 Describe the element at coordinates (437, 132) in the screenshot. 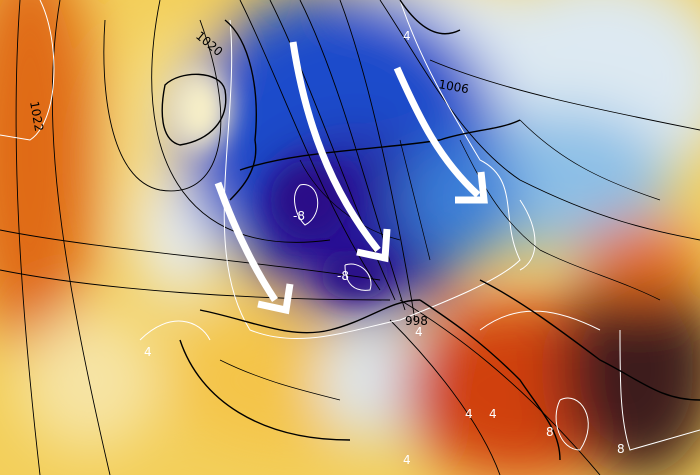

I see `arrow-east` at that location.